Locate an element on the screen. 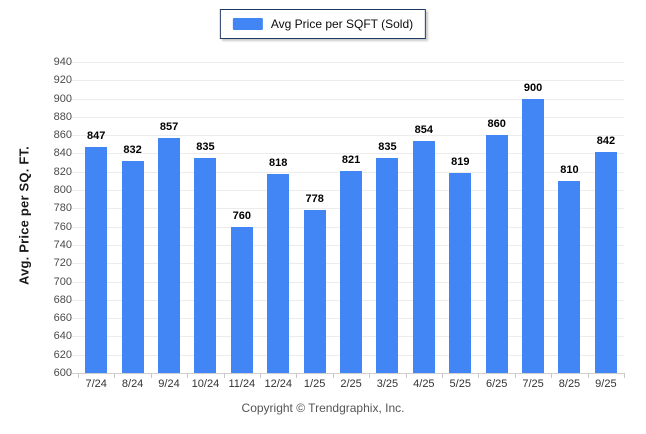 The image size is (646, 434). y-axis-title: Avg. Price per SQ. FT. is located at coordinates (24, 216).